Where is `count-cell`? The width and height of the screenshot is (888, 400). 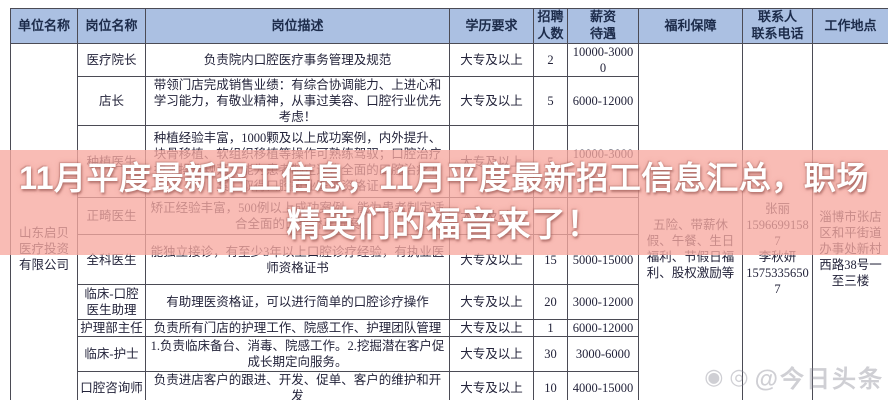
count-cell is located at coordinates (550, 216).